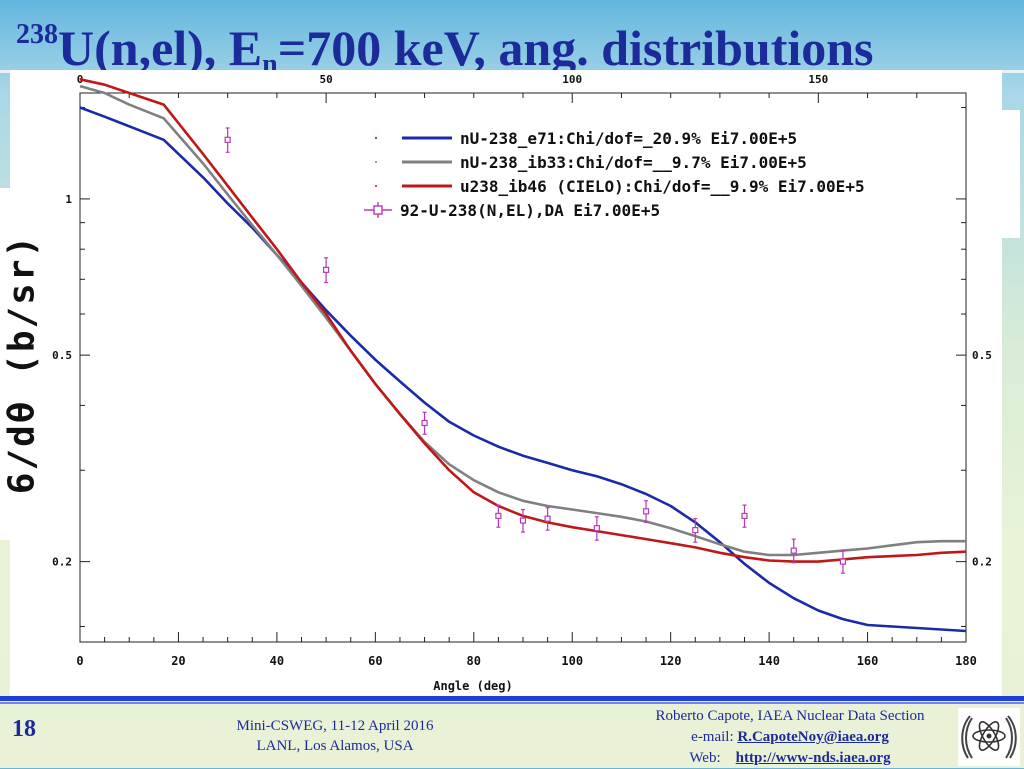  What do you see at coordinates (375, 661) in the screenshot?
I see `x-tick-label: 60` at bounding box center [375, 661].